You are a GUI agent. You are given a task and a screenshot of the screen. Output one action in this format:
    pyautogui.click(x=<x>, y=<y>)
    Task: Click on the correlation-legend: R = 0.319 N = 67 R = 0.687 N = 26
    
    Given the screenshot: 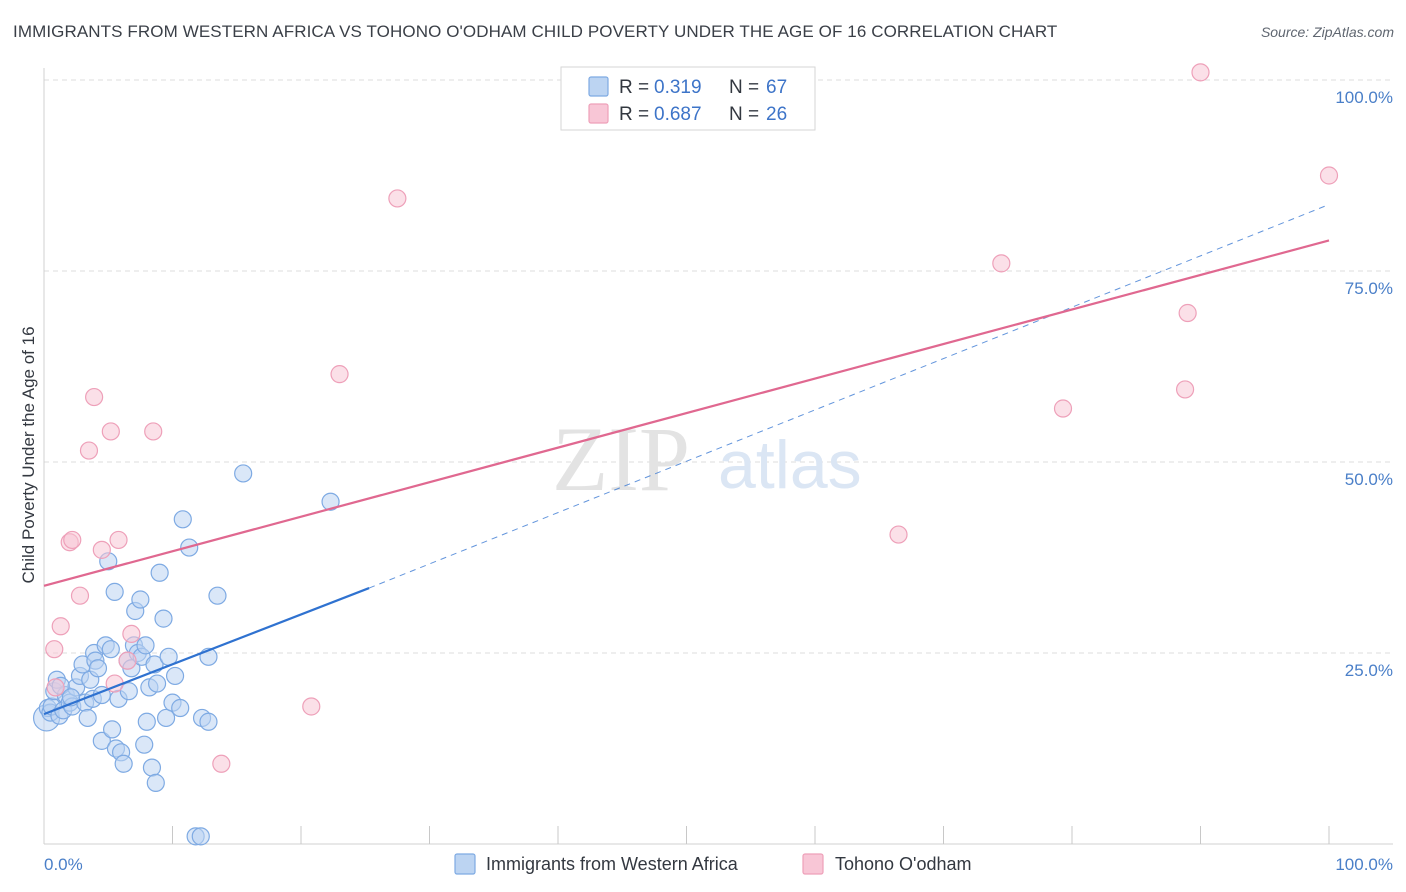 What is the action you would take?
    pyautogui.click(x=688, y=98)
    